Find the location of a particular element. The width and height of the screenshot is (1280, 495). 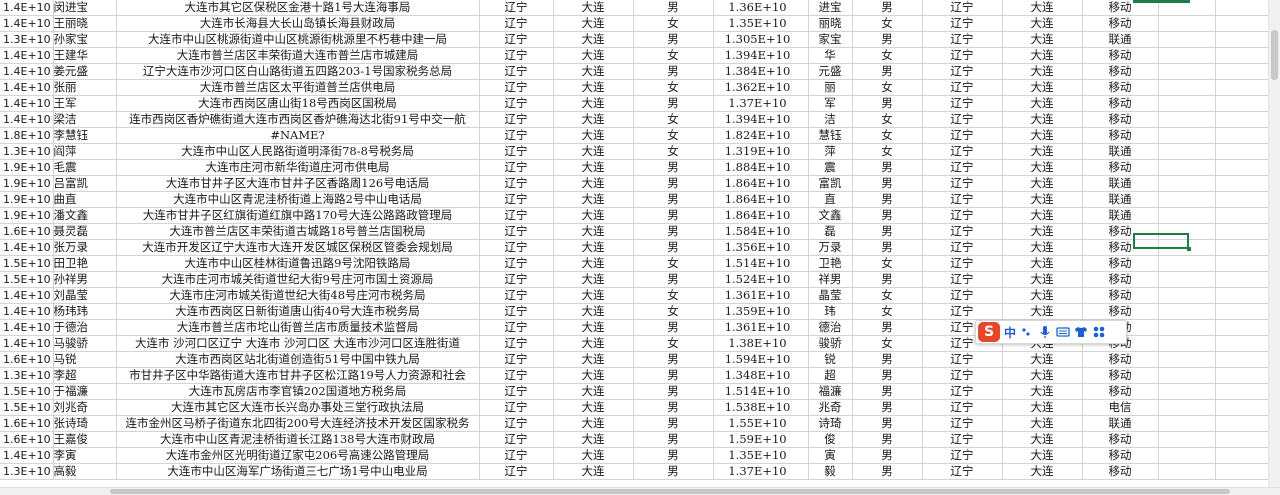

cell: 连市西岗区香炉礁街道大连市西岗区香炉礁海达北街91号中交一航 is located at coordinates (298, 119).